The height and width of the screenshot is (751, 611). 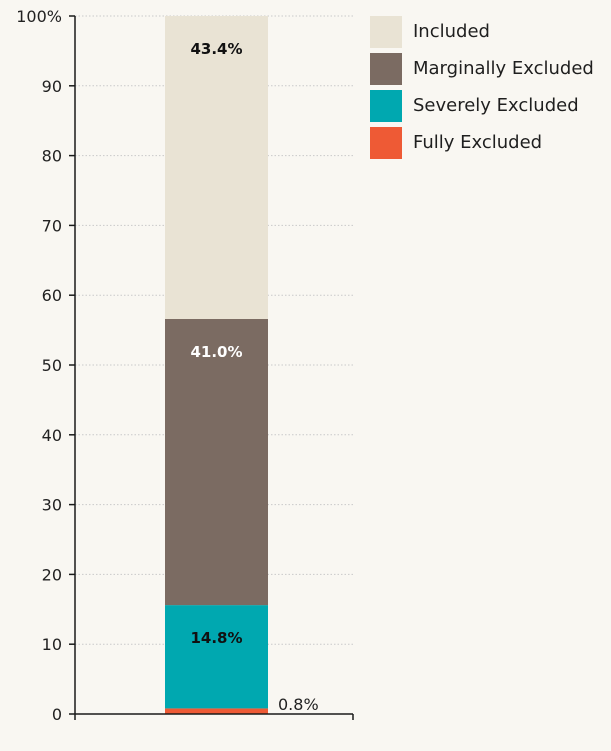 I want to click on y-tick-label: 100%, so click(x=39, y=16).